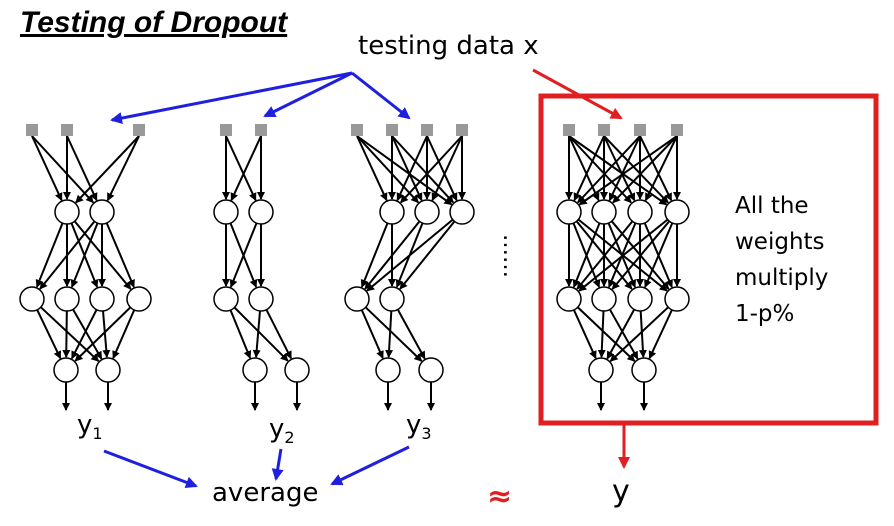 The width and height of the screenshot is (894, 526). What do you see at coordinates (282, 431) in the screenshot?
I see `output-y2: y2` at bounding box center [282, 431].